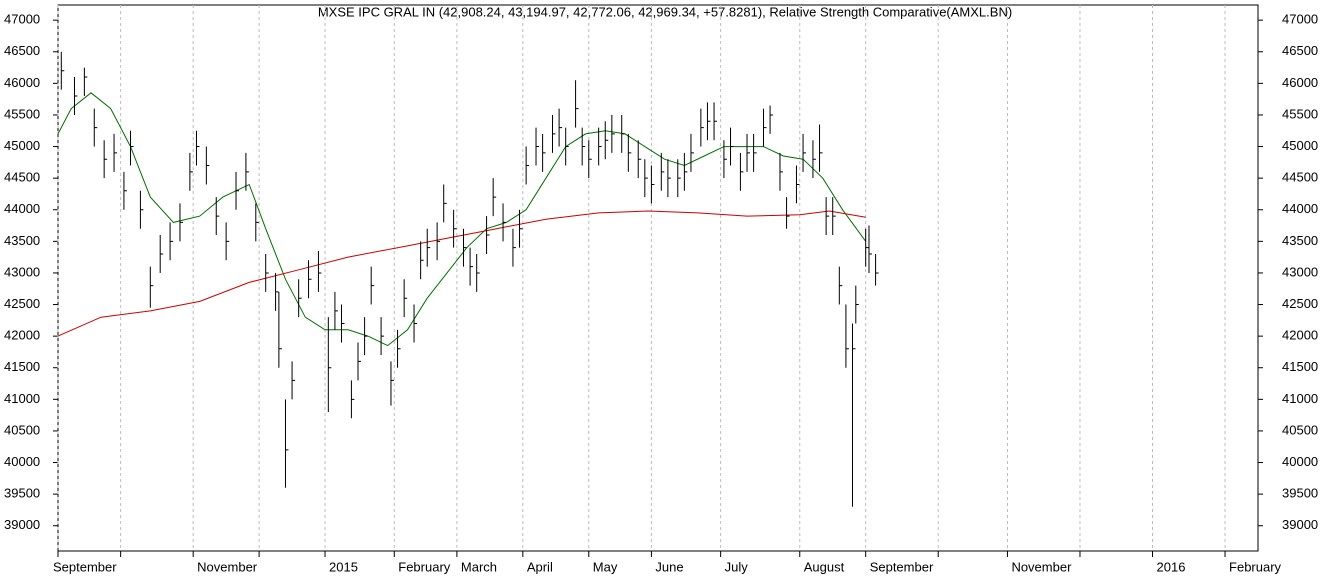 This screenshot has height=577, width=1329. I want to click on x-tick-label: September, so click(902, 566).